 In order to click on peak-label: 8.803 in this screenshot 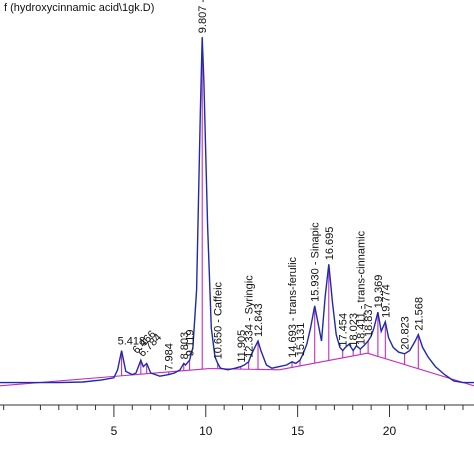, I will do `click(185, 346)`.